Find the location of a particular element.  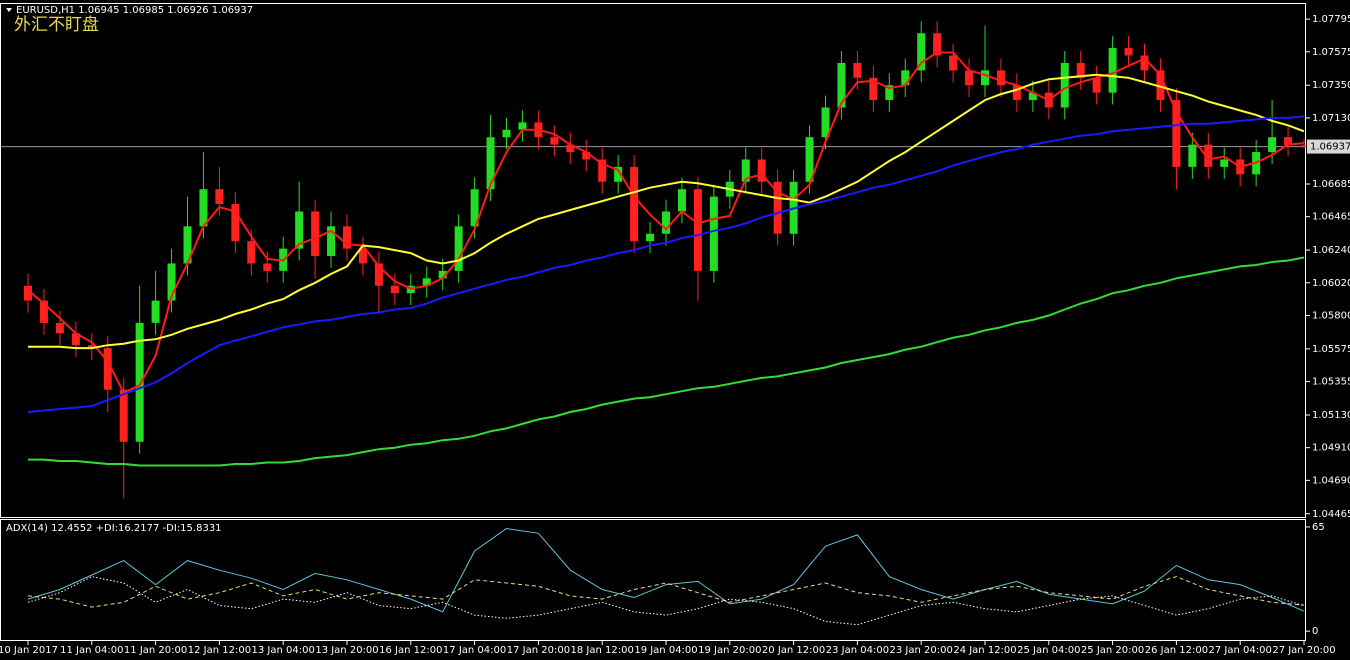

y-tick-label: 1.05355 is located at coordinates (1331, 382).